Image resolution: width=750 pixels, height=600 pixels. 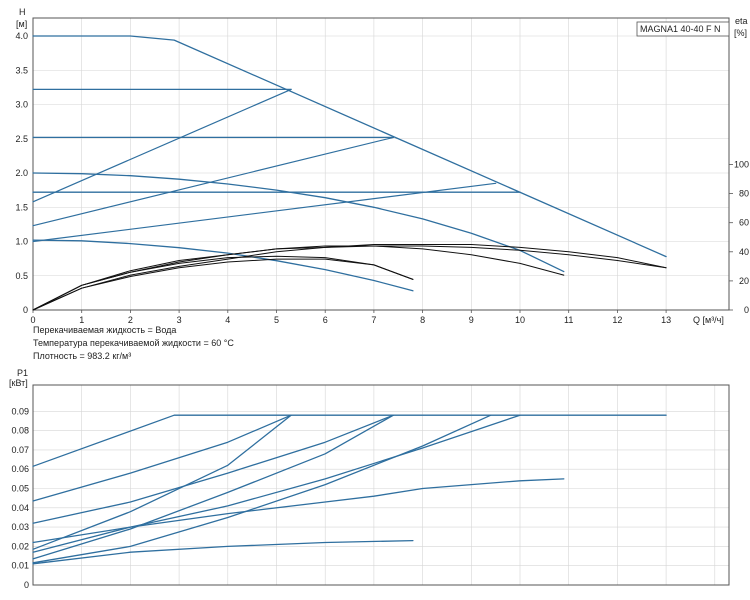 What do you see at coordinates (20, 489) in the screenshot?
I see `power-y-tick-label: 0.05` at bounding box center [20, 489].